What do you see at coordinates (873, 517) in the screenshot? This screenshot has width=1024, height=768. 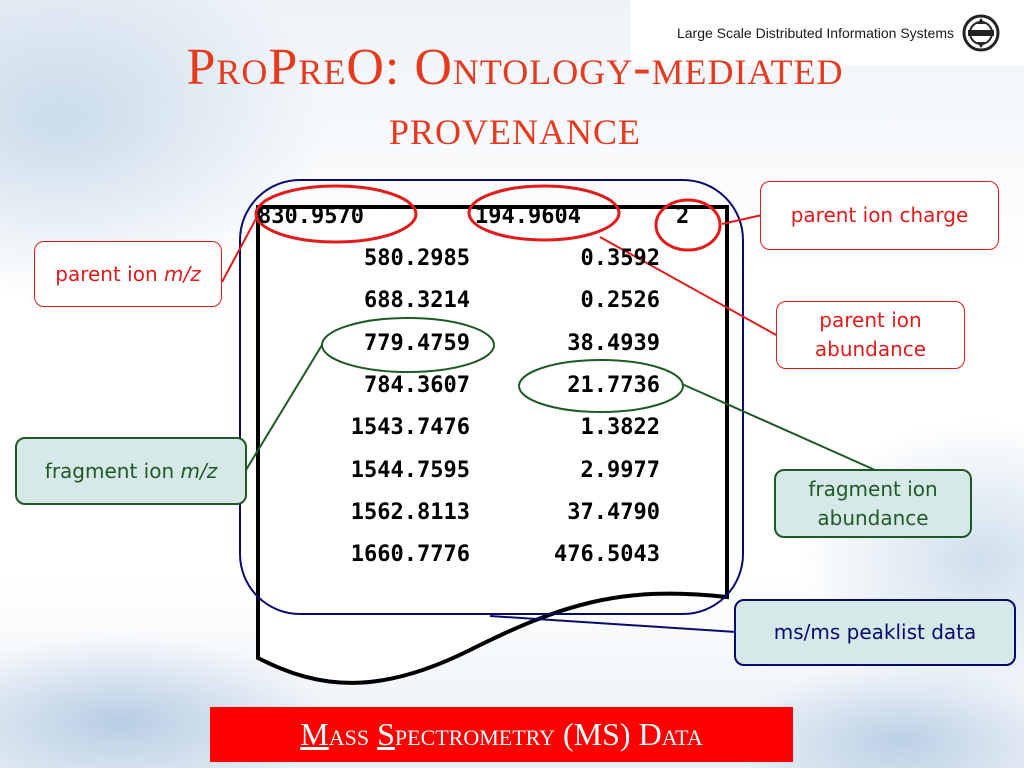 I see `label-fragment-ion-abundance-line2: abundance` at bounding box center [873, 517].